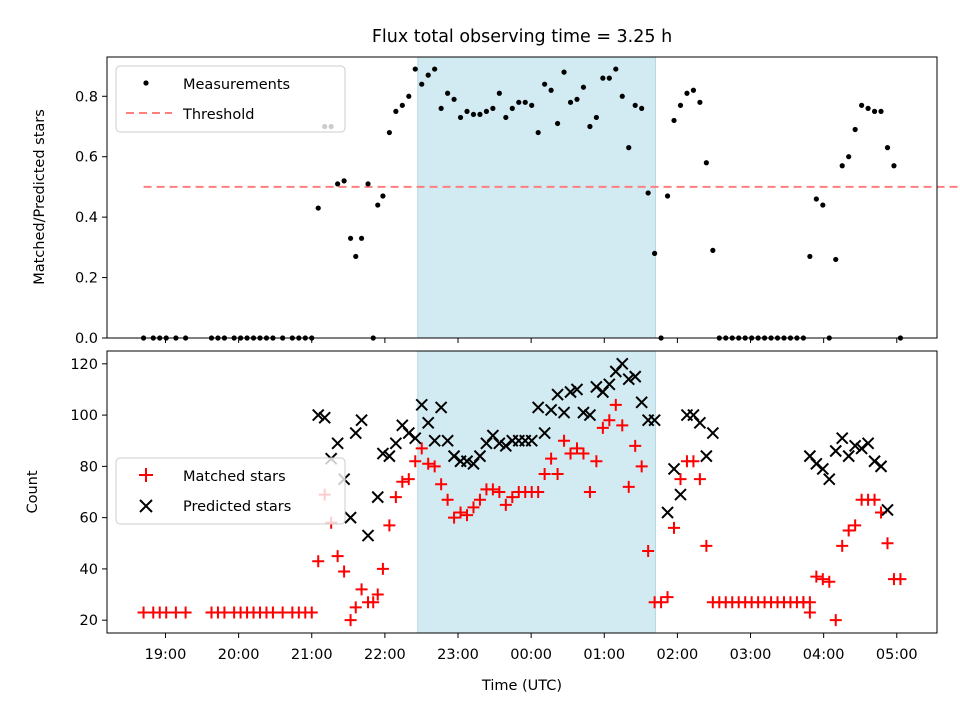 The height and width of the screenshot is (720, 960). I want to click on legend-threshold-label: Threshold, so click(218, 115).